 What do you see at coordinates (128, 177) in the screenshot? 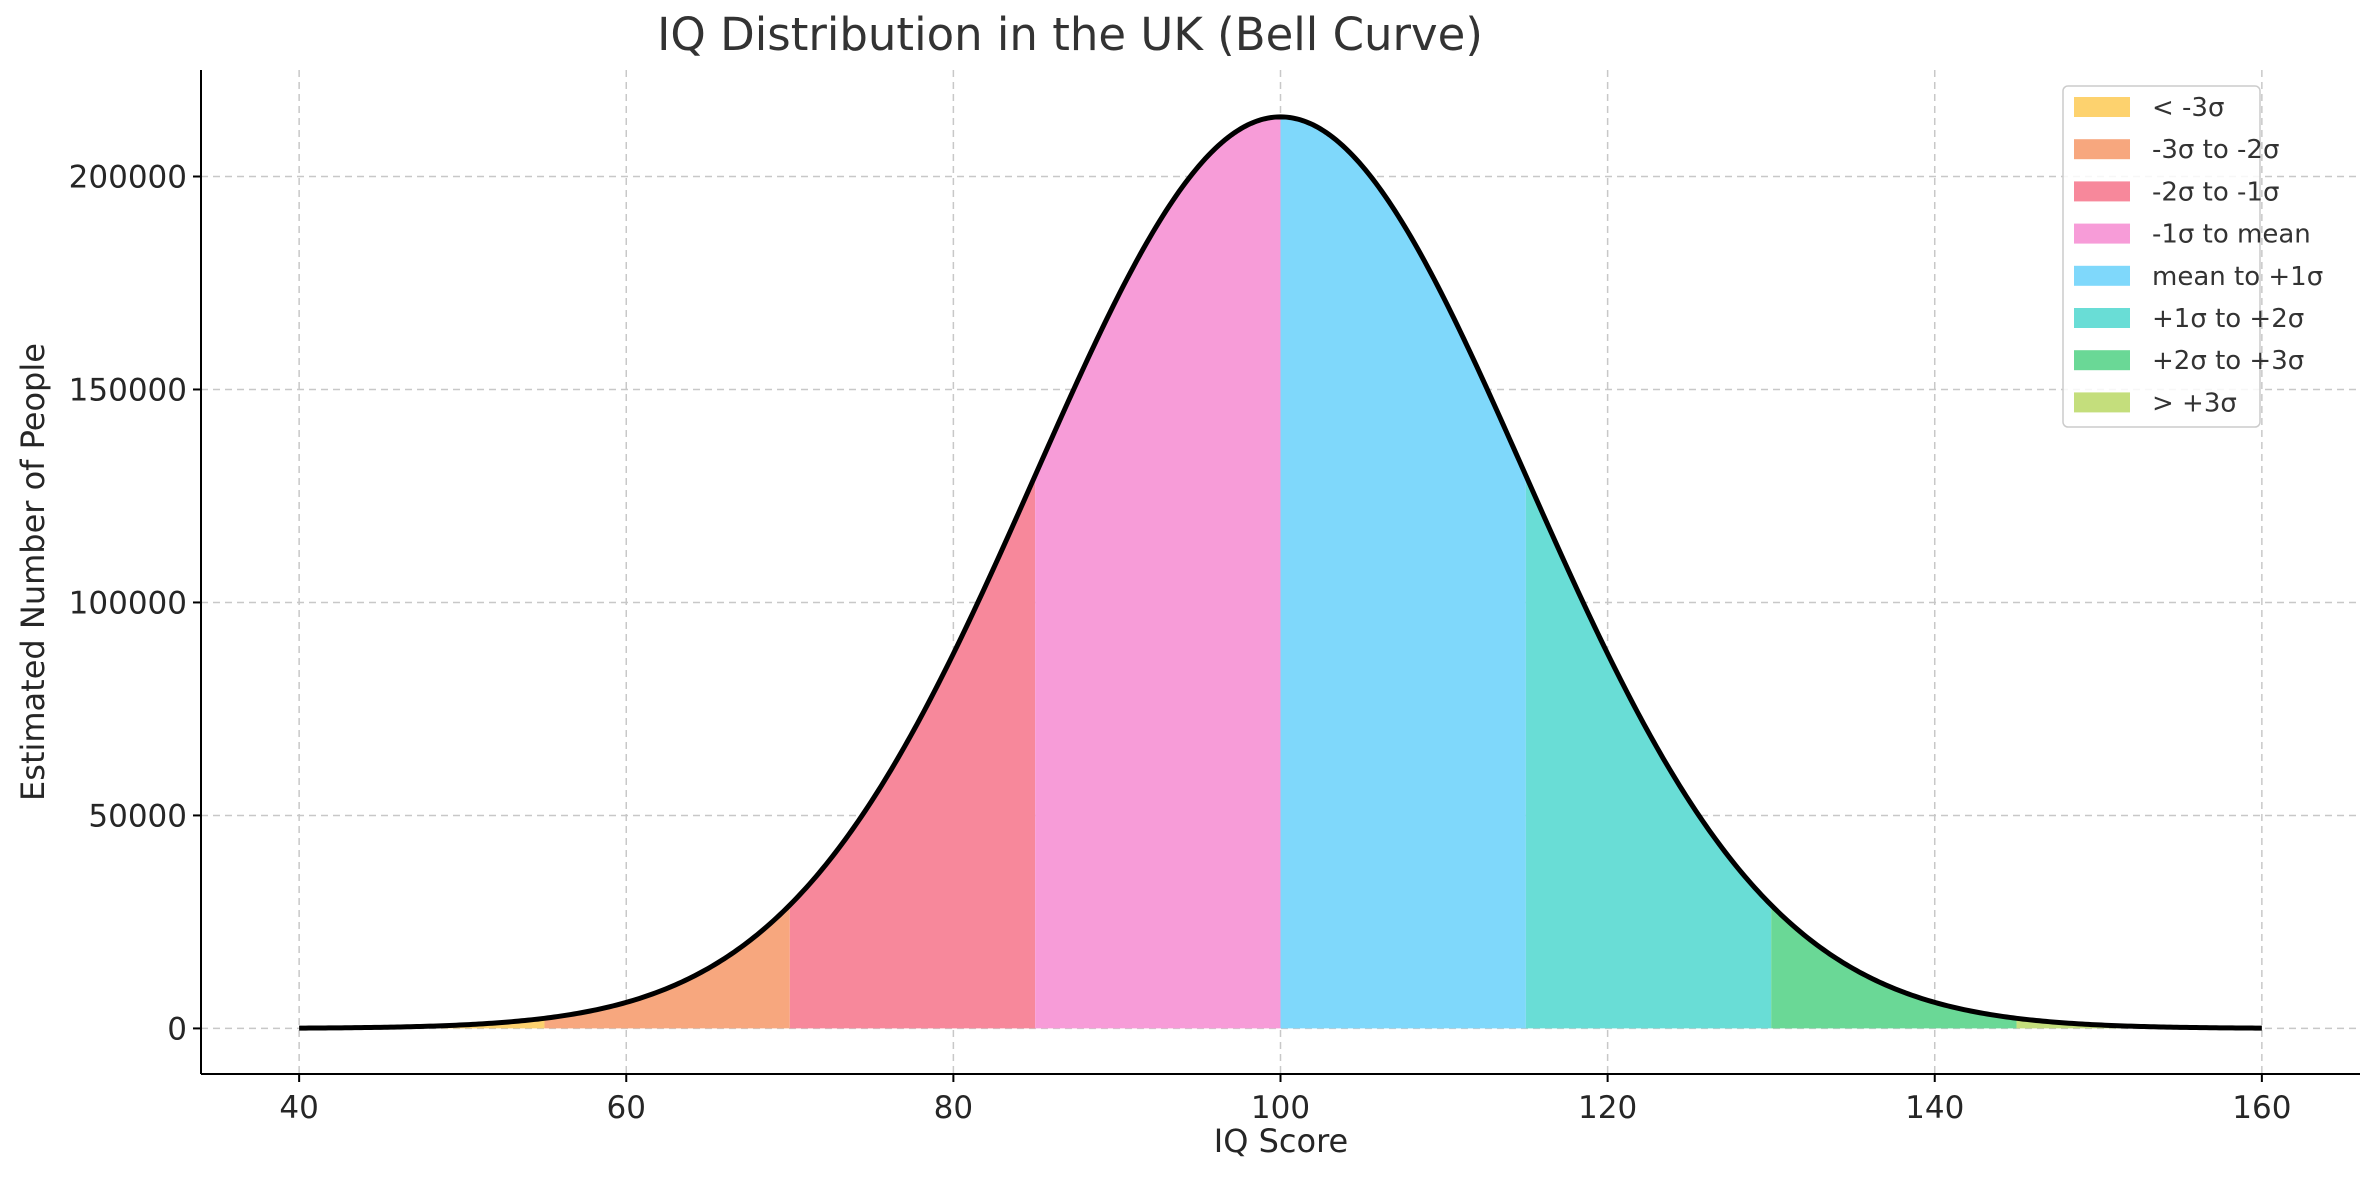
I see `y-tick-label: 200000` at bounding box center [128, 177].